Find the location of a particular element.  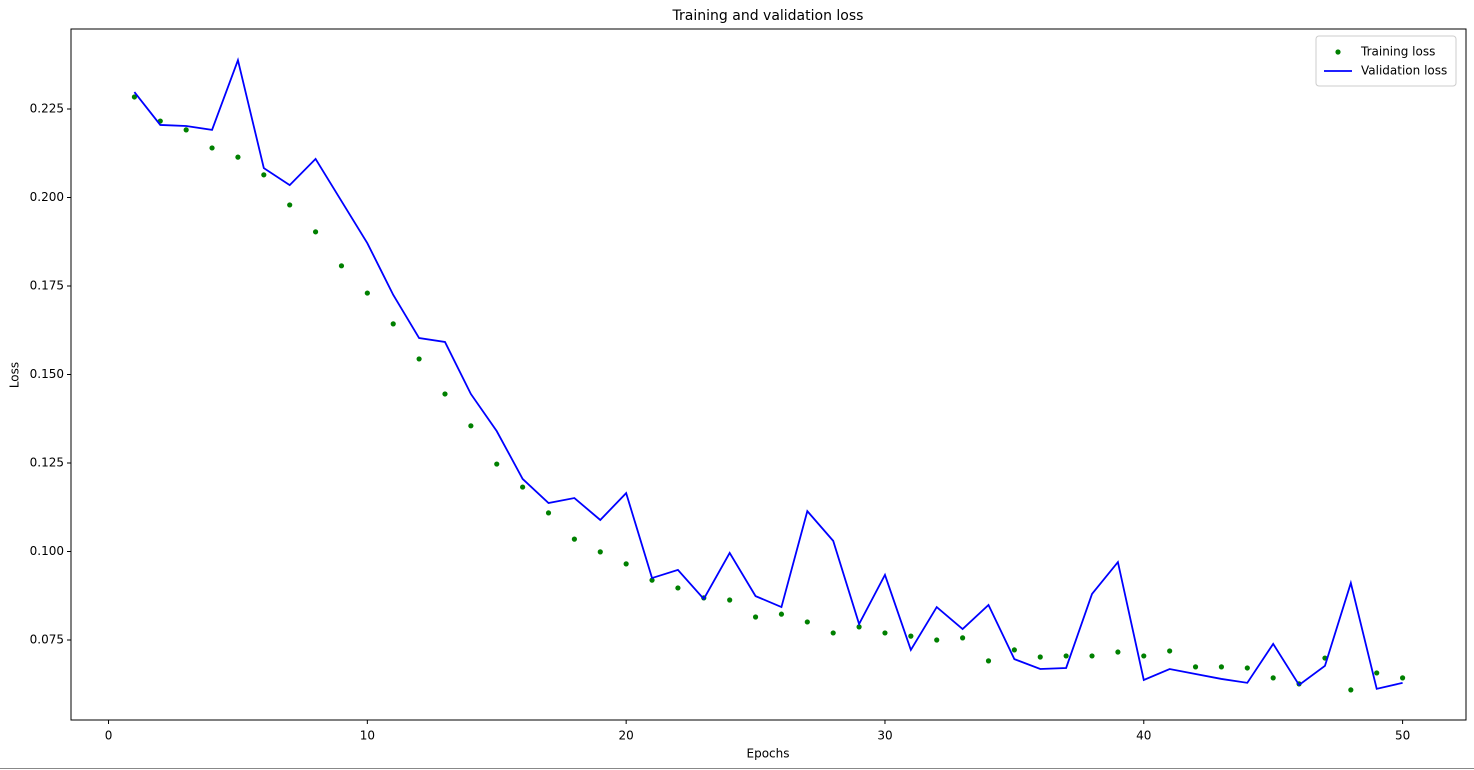

legend-marker is located at coordinates (1338, 52).